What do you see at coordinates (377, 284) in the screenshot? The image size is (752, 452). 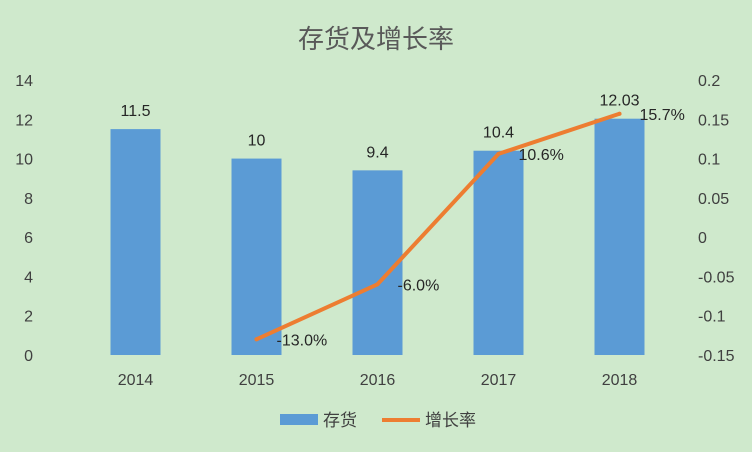 I see `line-point-2016` at bounding box center [377, 284].